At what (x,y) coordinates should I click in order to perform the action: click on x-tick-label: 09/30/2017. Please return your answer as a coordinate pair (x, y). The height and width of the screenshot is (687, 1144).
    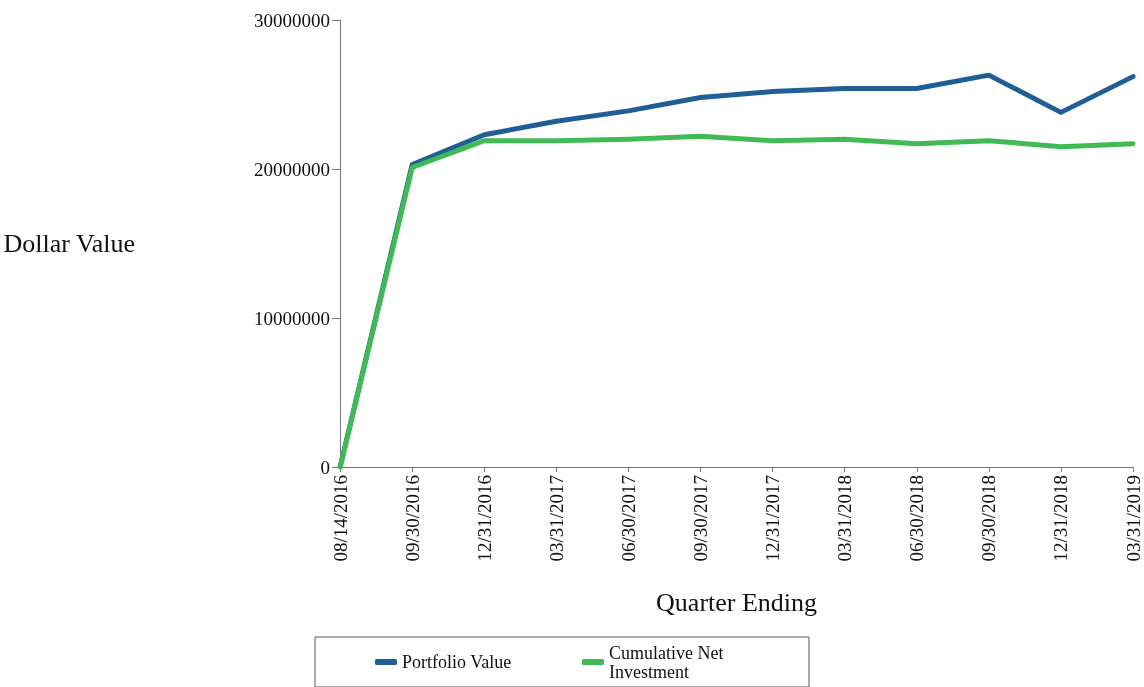
    Looking at the image, I should click on (701, 518).